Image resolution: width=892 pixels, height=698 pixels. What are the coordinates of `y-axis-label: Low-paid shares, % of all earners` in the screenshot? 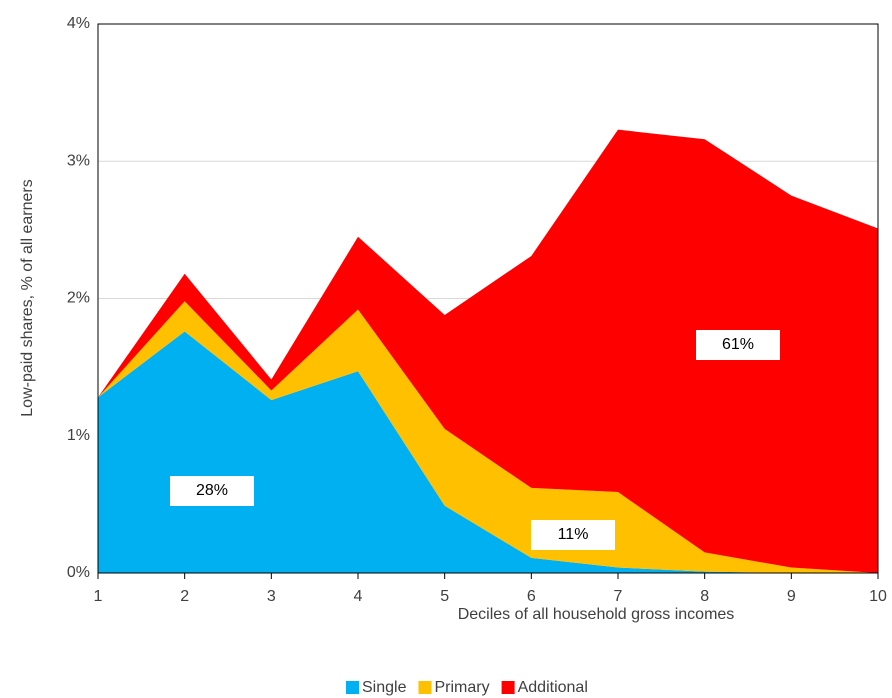 It's located at (27, 297).